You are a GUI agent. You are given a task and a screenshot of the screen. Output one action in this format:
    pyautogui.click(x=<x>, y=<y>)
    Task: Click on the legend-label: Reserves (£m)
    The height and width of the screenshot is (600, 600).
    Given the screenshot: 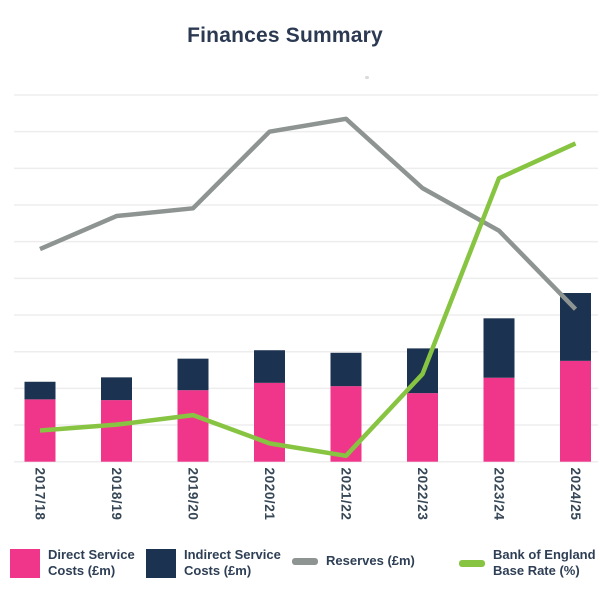 What is the action you would take?
    pyautogui.click(x=370, y=561)
    